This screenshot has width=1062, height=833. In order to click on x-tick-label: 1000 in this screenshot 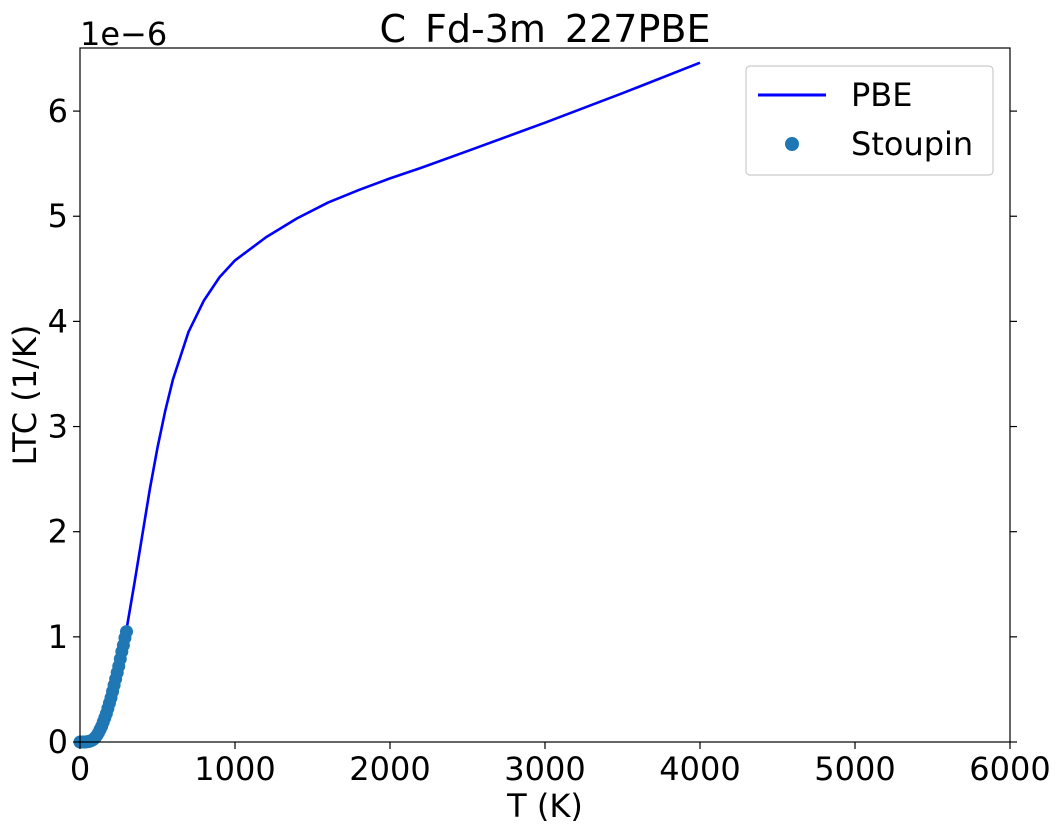, I will do `click(234, 769)`.